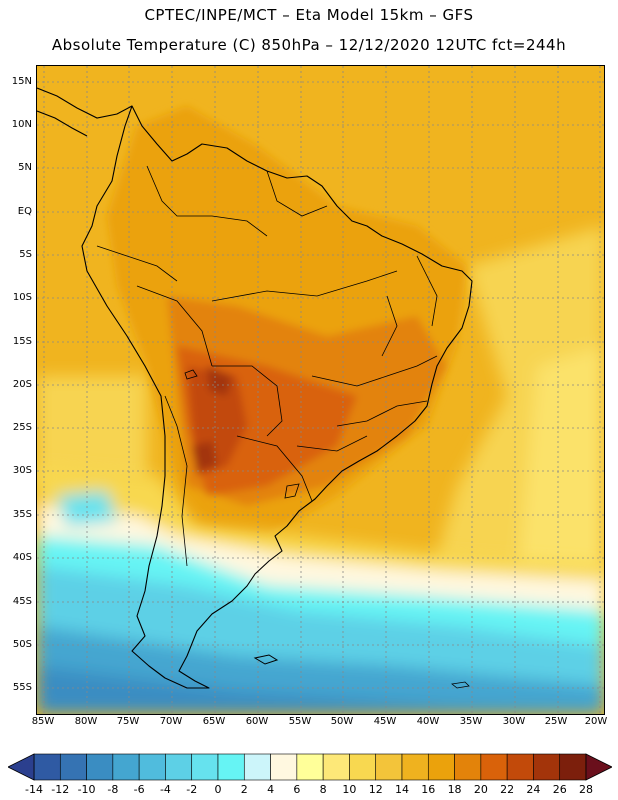 The image size is (618, 800). What do you see at coordinates (598, 767) in the screenshot?
I see `colorbar-right-arrow` at bounding box center [598, 767].